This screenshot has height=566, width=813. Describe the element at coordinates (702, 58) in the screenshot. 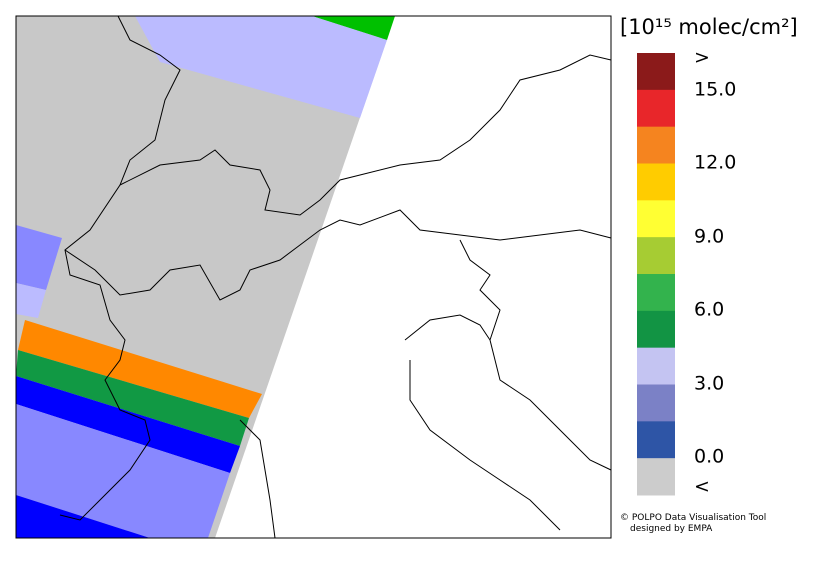

I see `legend-label: >` at that location.